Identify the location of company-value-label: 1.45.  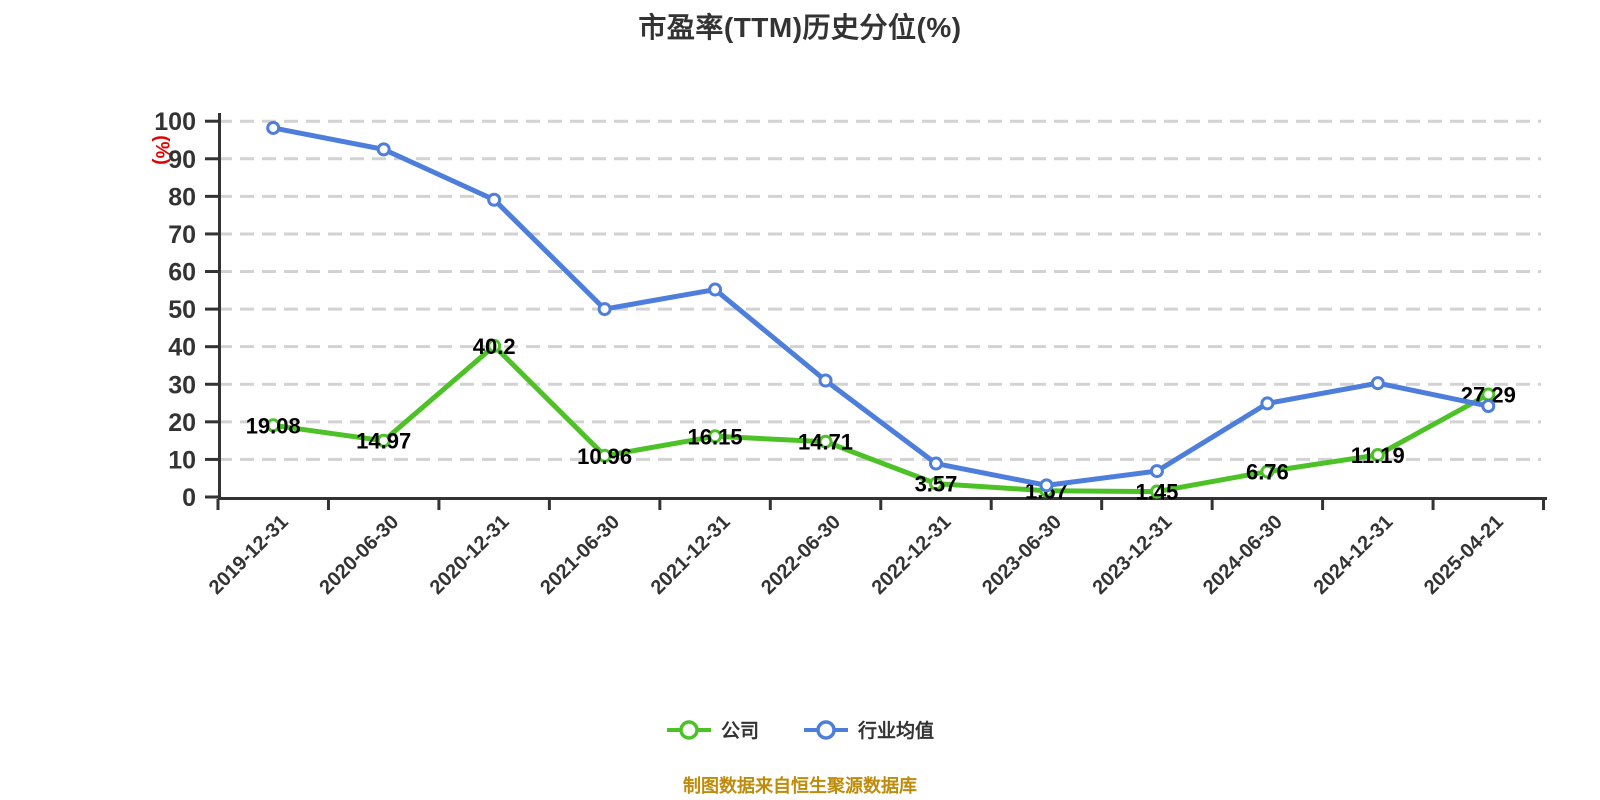
(1156, 492).